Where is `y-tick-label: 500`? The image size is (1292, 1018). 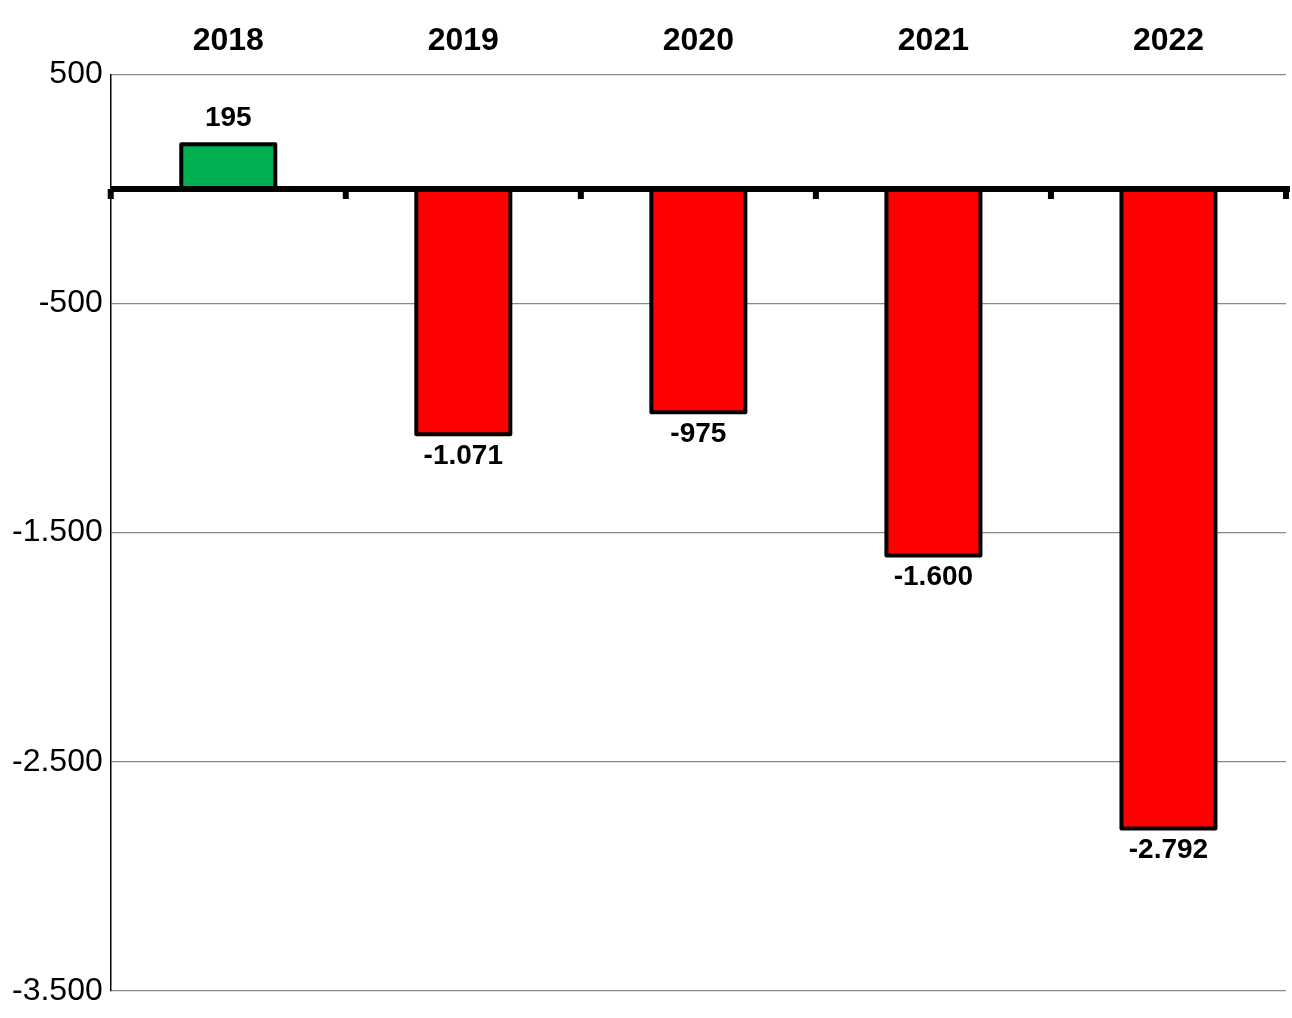 y-tick-label: 500 is located at coordinates (76, 72).